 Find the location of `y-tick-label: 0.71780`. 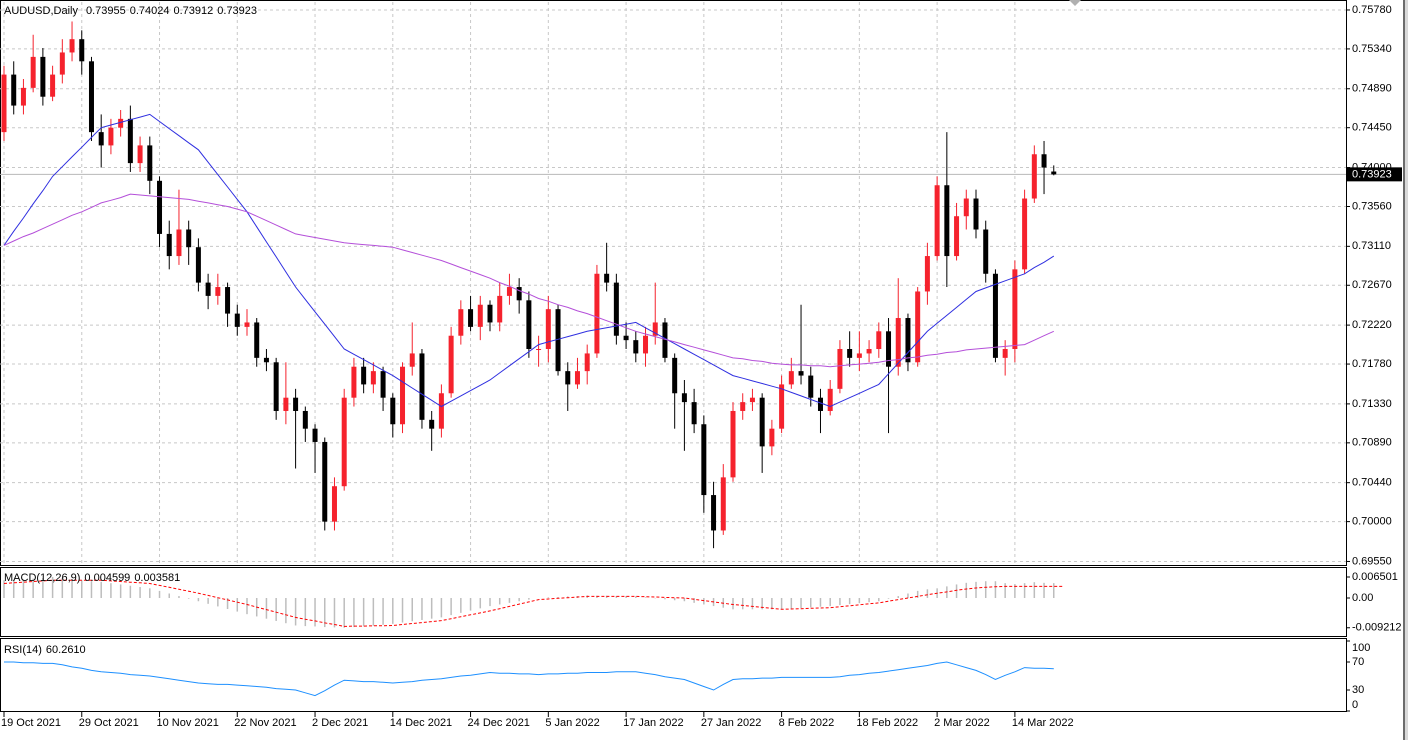

y-tick-label: 0.71780 is located at coordinates (1372, 364).